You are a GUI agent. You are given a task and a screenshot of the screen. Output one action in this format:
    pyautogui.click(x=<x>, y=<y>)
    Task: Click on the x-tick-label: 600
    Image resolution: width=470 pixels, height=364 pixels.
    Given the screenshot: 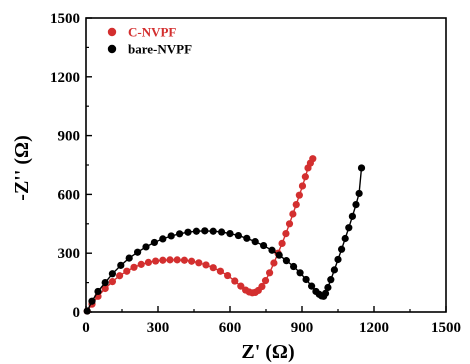 What is the action you would take?
    pyautogui.click(x=230, y=328)
    